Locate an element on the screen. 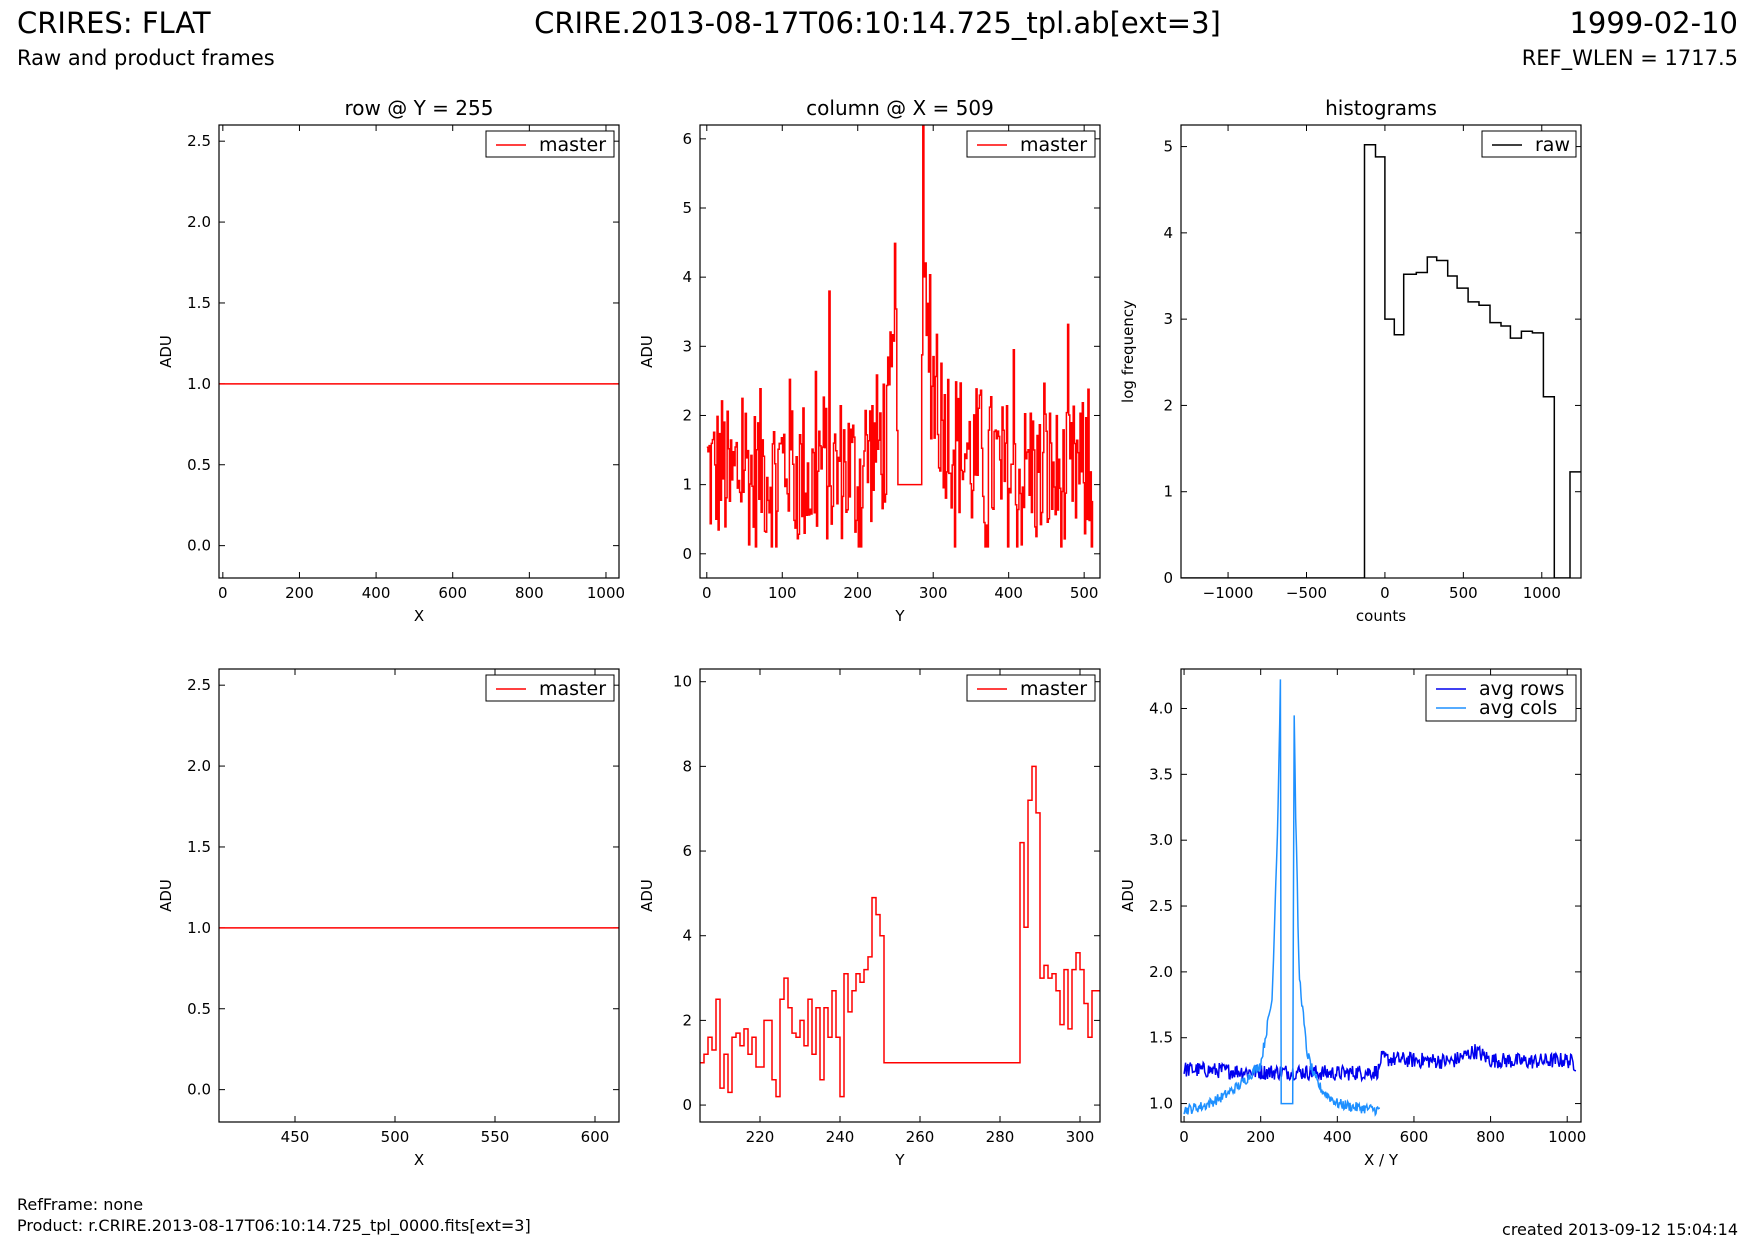 The width and height of the screenshot is (1755, 1245). x-tick-label: 240 is located at coordinates (840, 1137).